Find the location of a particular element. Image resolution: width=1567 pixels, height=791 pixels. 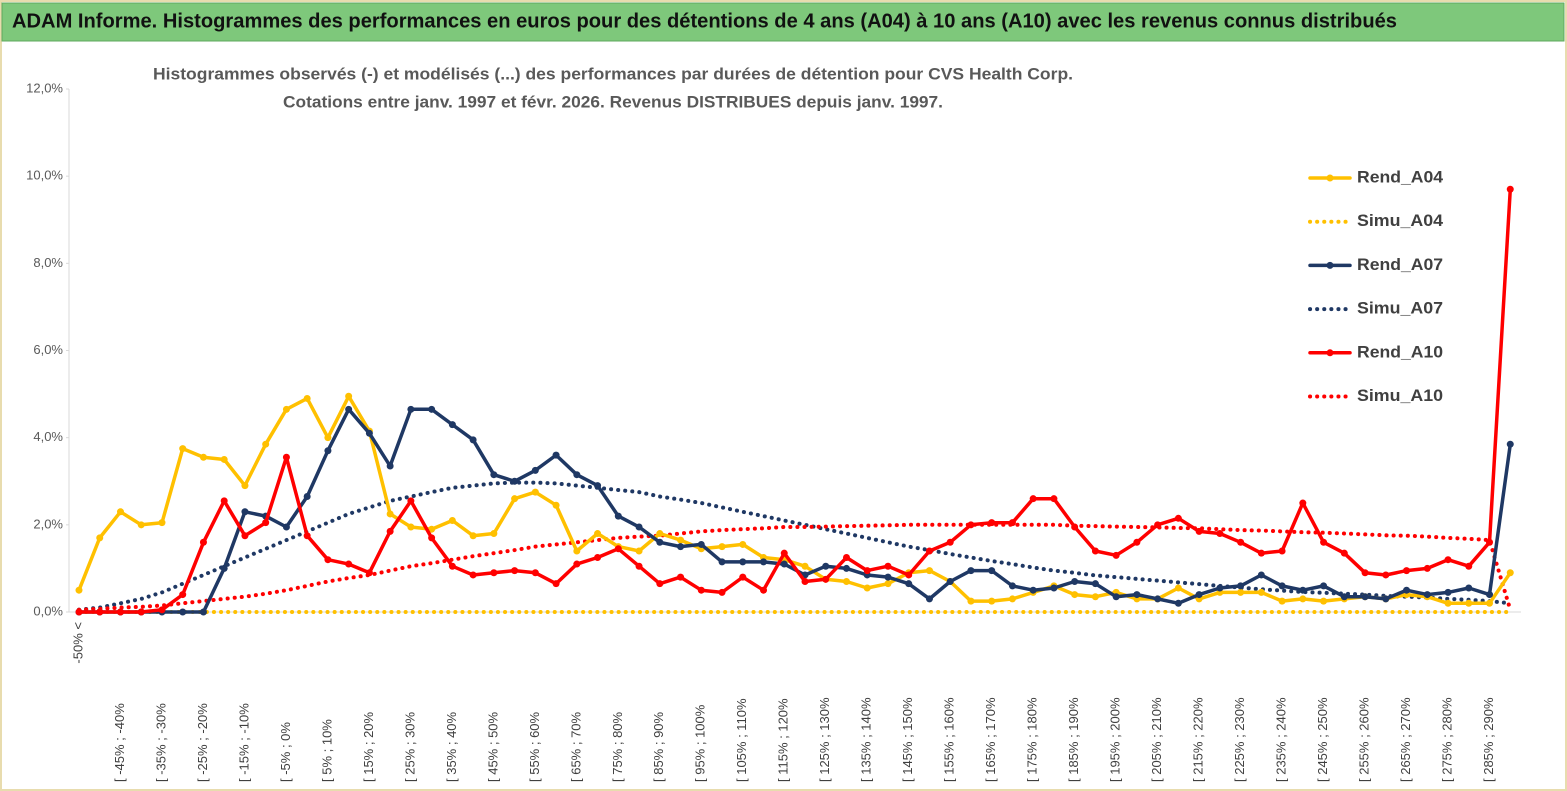

x-tick-label: [ 25% ; 30% is located at coordinates (409, 746).